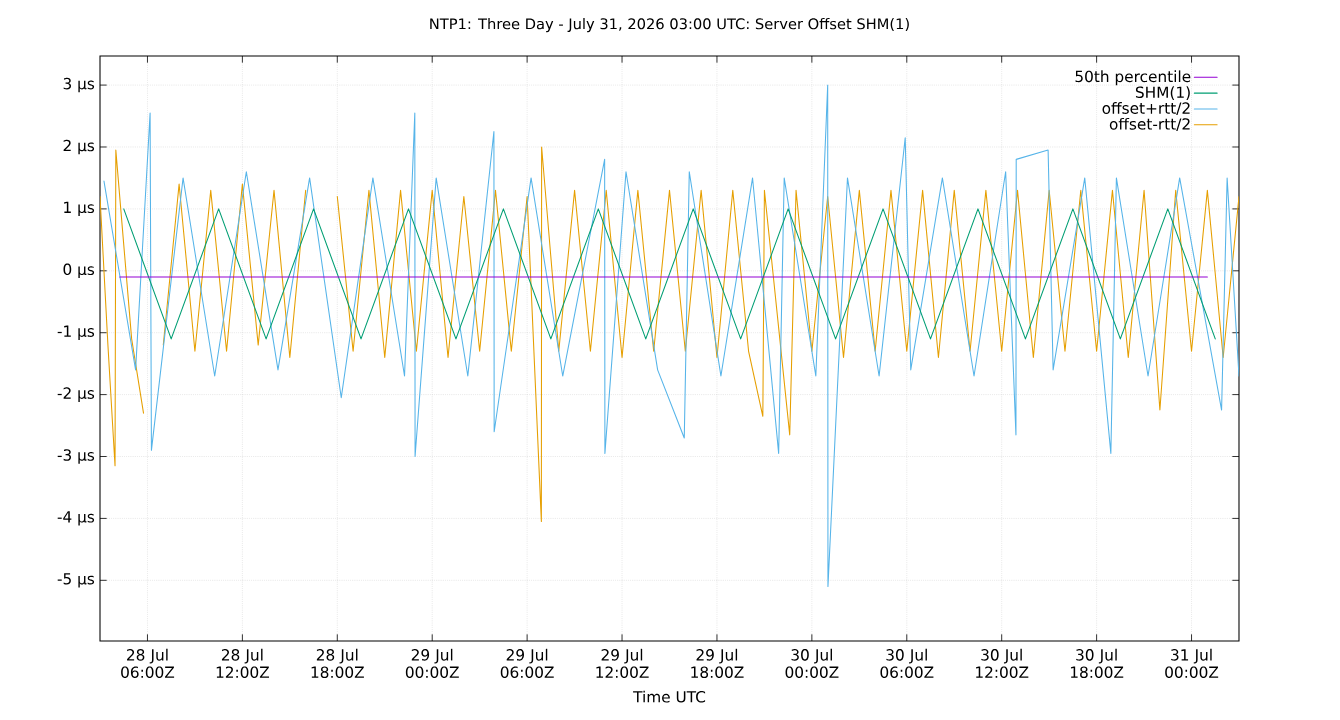  What do you see at coordinates (1149, 124) in the screenshot?
I see `legend-label: offset-rtt/2` at bounding box center [1149, 124].